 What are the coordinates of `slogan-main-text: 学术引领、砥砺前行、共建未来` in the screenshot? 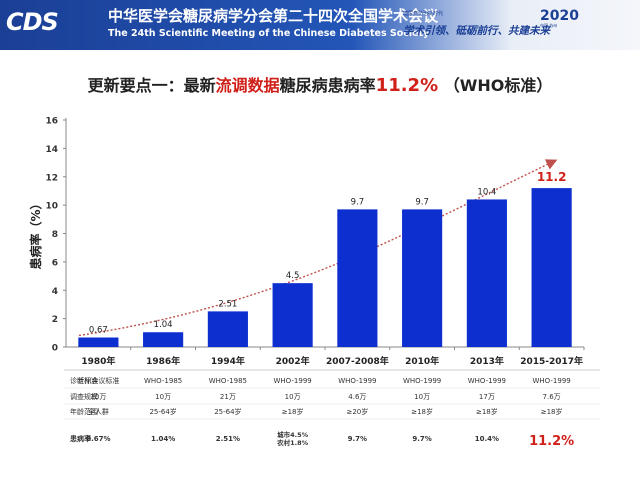 It's located at (476, 31).